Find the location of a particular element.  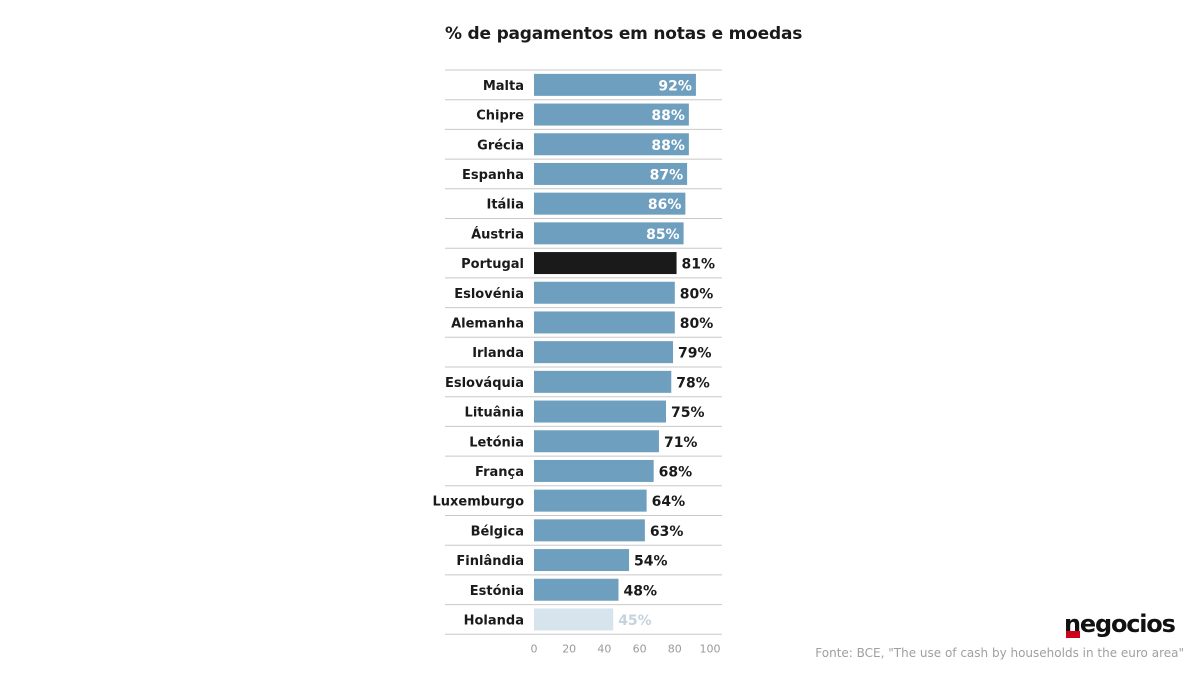

value-label: 71% is located at coordinates (681, 443).